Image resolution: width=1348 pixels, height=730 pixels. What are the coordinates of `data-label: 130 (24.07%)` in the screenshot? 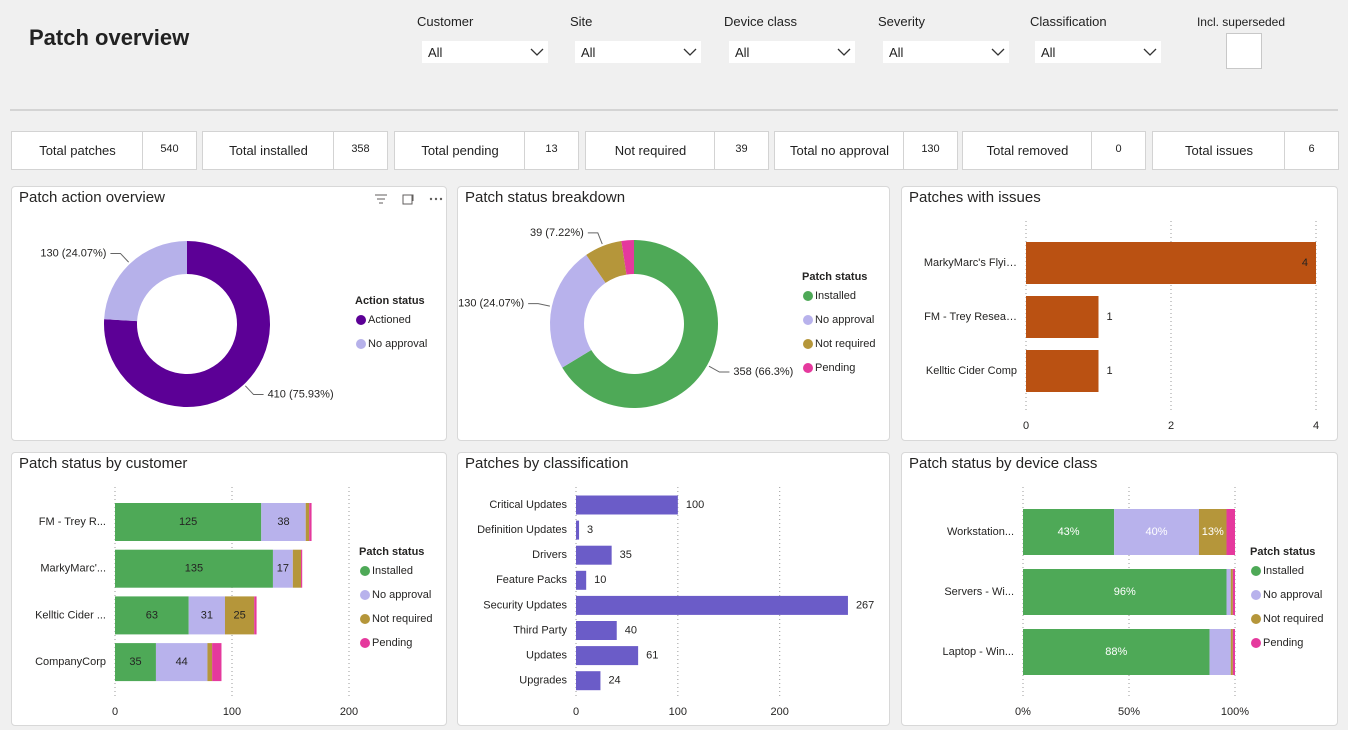 It's located at (73, 253).